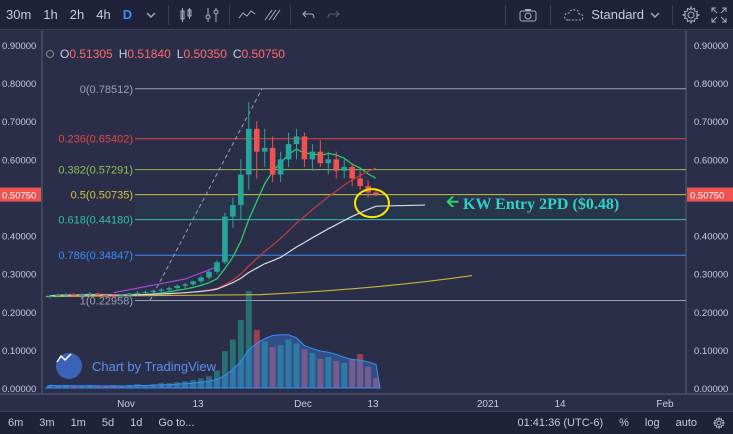  I want to click on last-price-tag-right, so click(710, 194).